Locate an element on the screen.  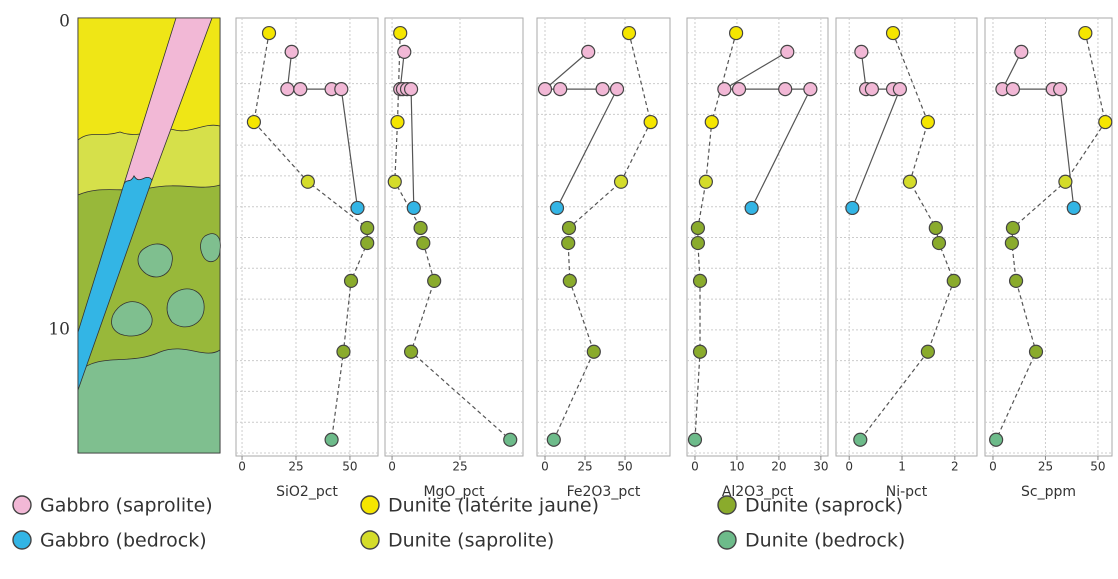
x-tick-label: 20 is located at coordinates (778, 467).